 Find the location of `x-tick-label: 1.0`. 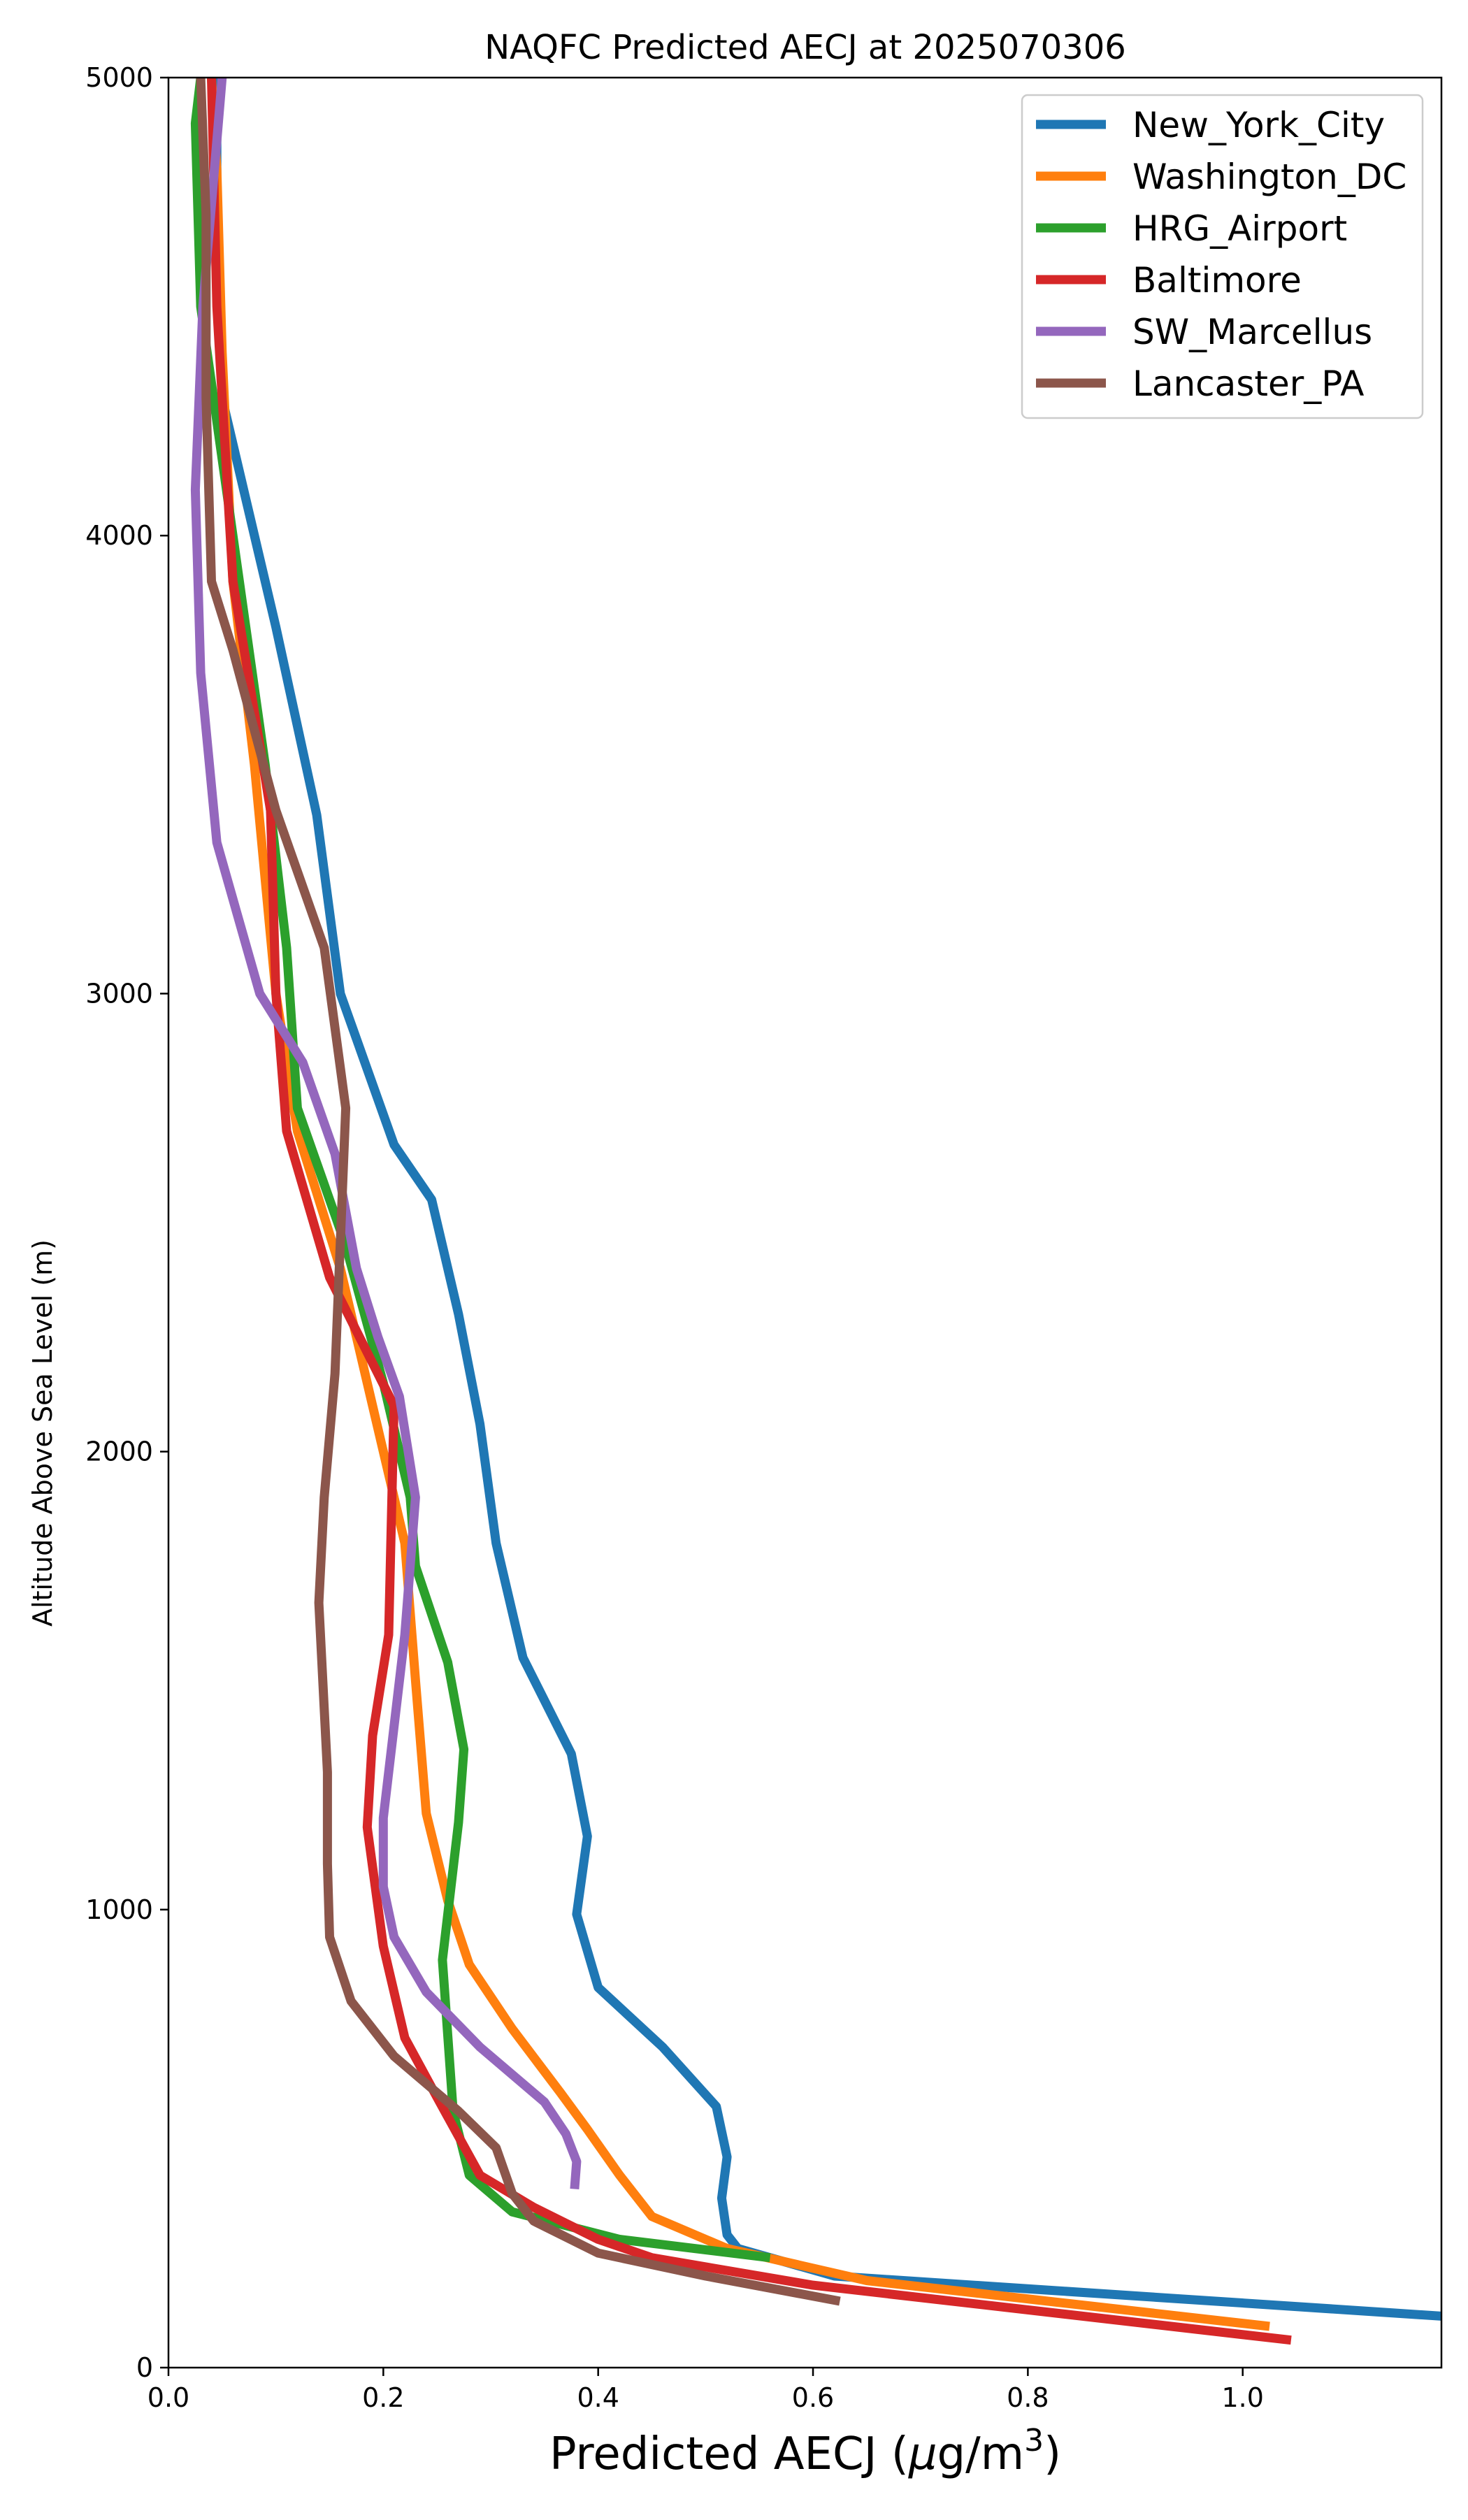

x-tick-label: 1.0 is located at coordinates (1242, 2397).